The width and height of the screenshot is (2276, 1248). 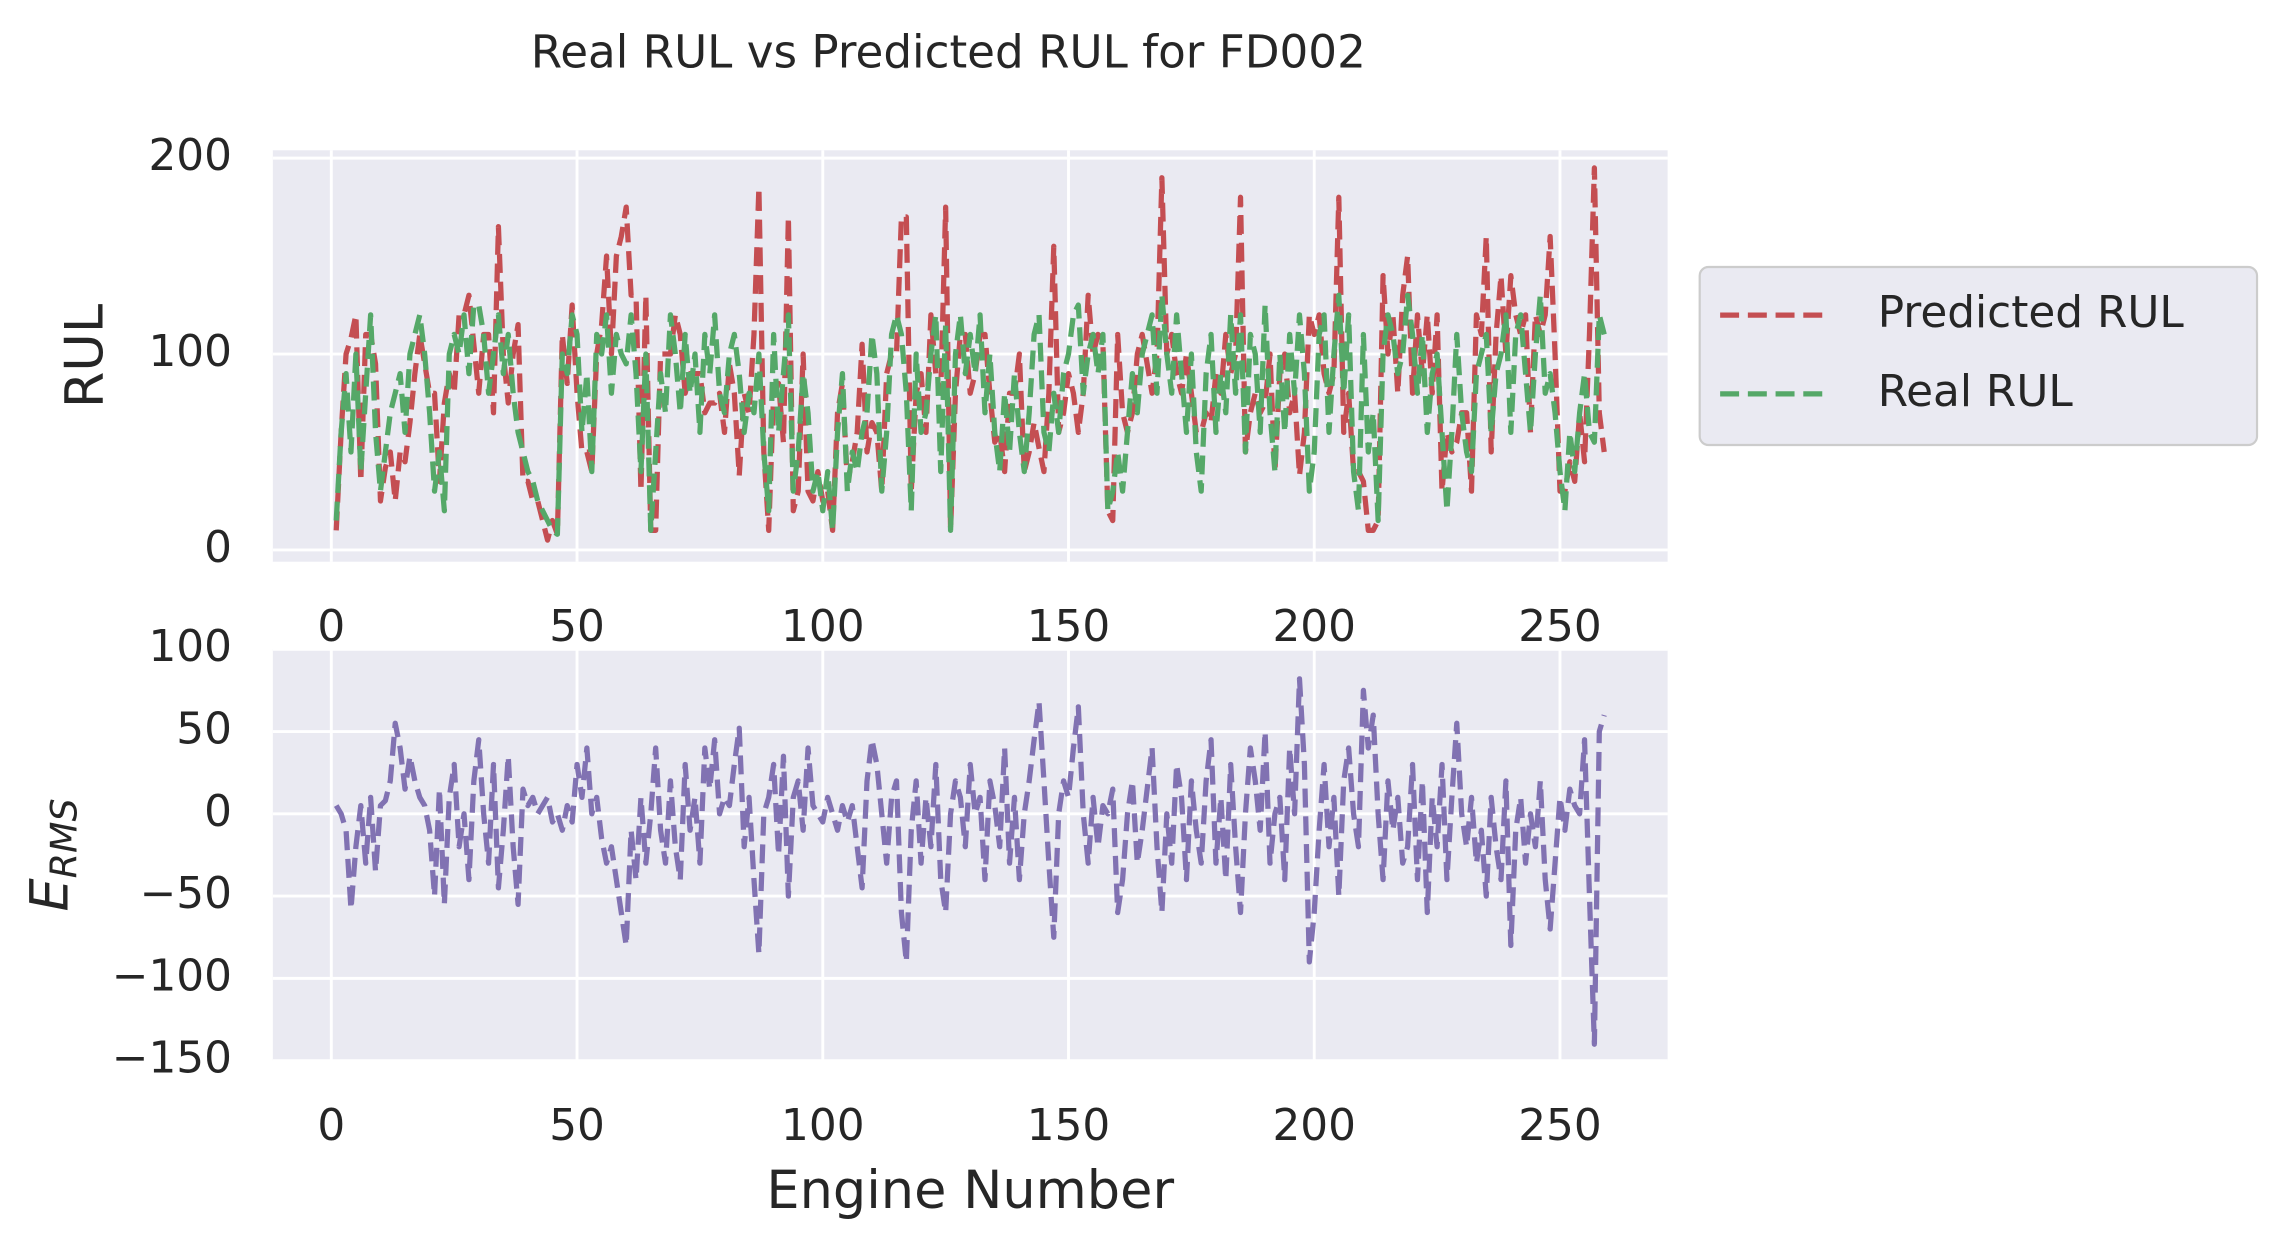 I want to click on legend-box, so click(x=1978, y=356).